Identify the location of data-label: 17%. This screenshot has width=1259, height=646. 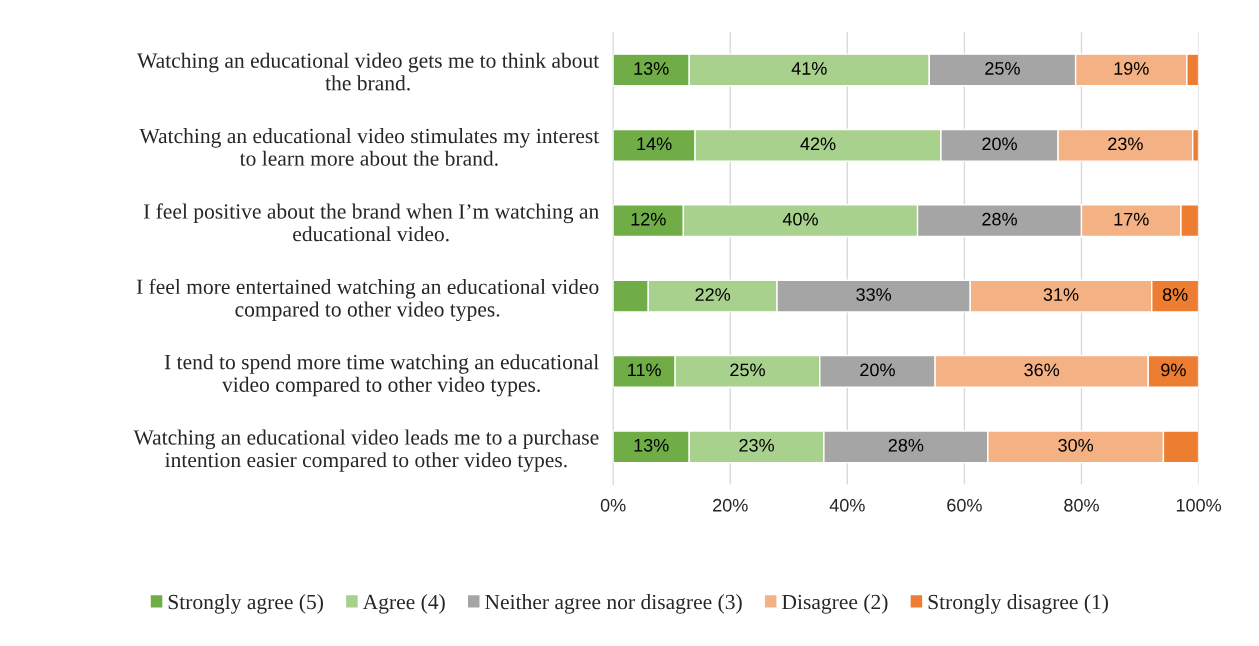
(1131, 219).